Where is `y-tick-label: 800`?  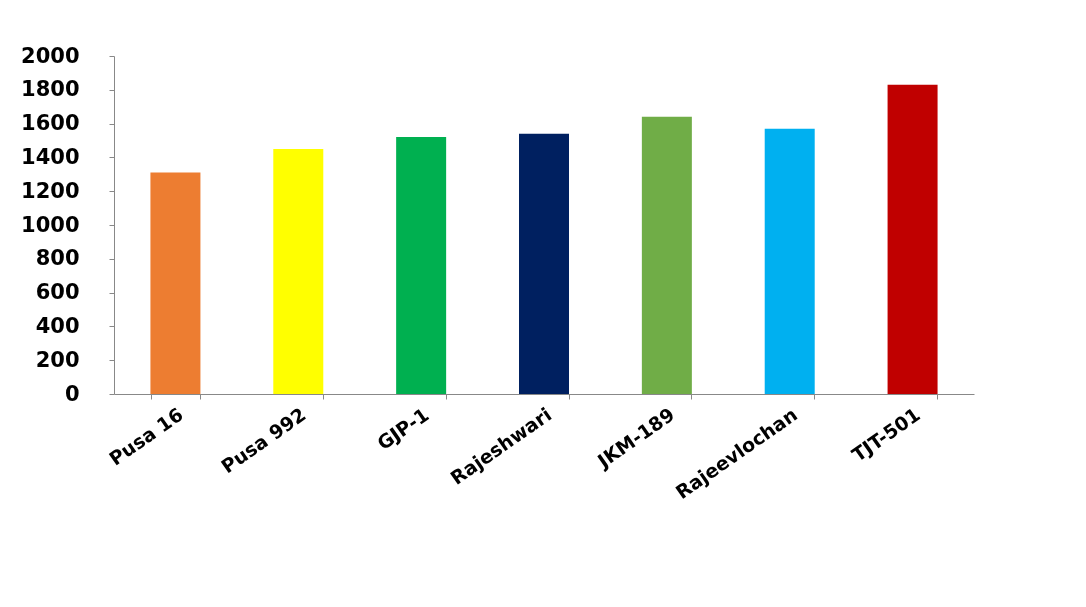 y-tick-label: 800 is located at coordinates (57, 258).